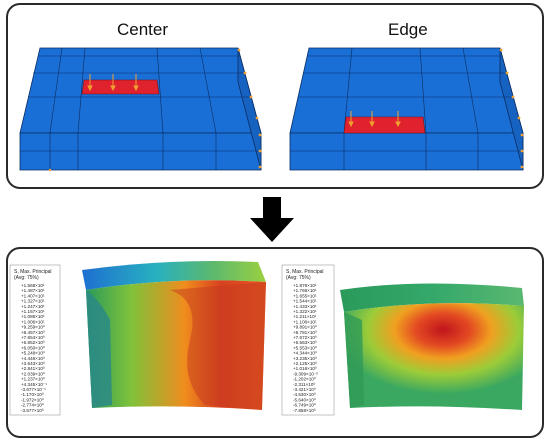 This screenshot has width=550, height=442. What do you see at coordinates (305, 295) in the screenshot?
I see `legend-2-value: +1.655×10¹` at bounding box center [305, 295].